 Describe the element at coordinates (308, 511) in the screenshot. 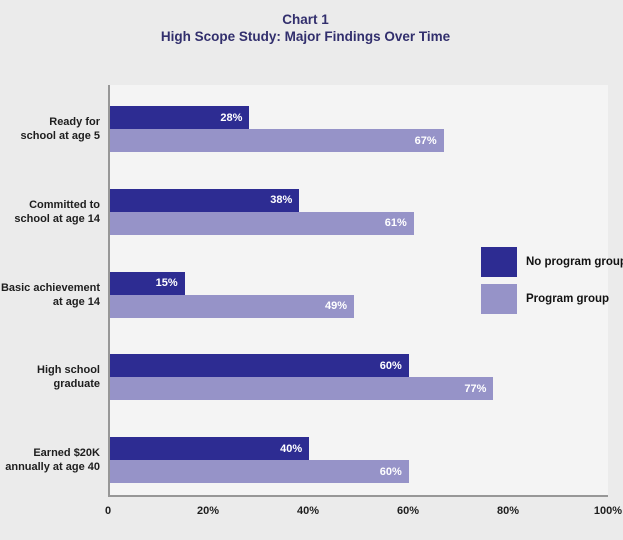

I see `x-axis-tick-label: 40%` at that location.